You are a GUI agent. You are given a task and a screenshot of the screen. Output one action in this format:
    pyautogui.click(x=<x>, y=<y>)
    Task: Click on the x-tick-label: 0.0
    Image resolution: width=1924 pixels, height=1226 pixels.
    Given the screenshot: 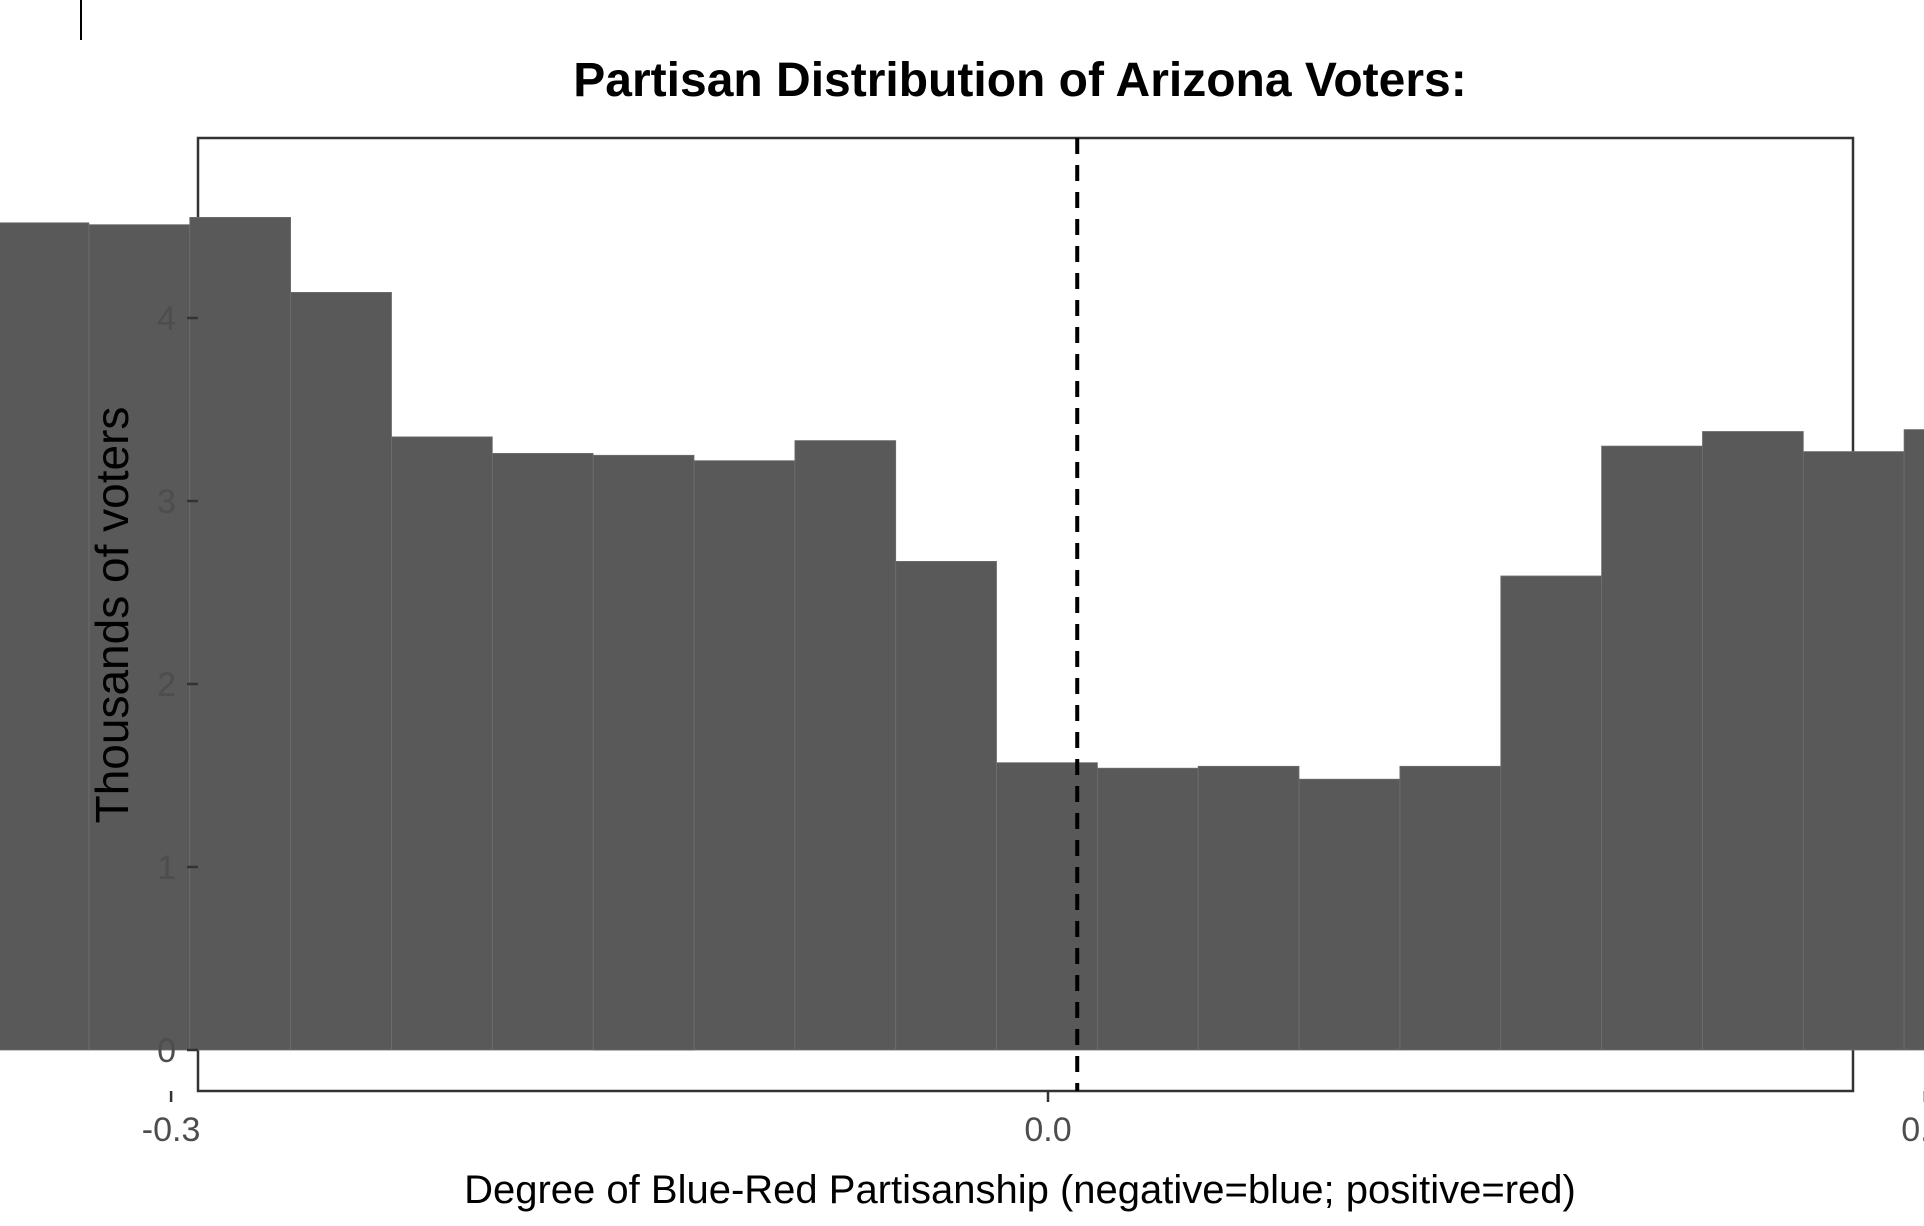 What is the action you would take?
    pyautogui.click(x=1047, y=1130)
    